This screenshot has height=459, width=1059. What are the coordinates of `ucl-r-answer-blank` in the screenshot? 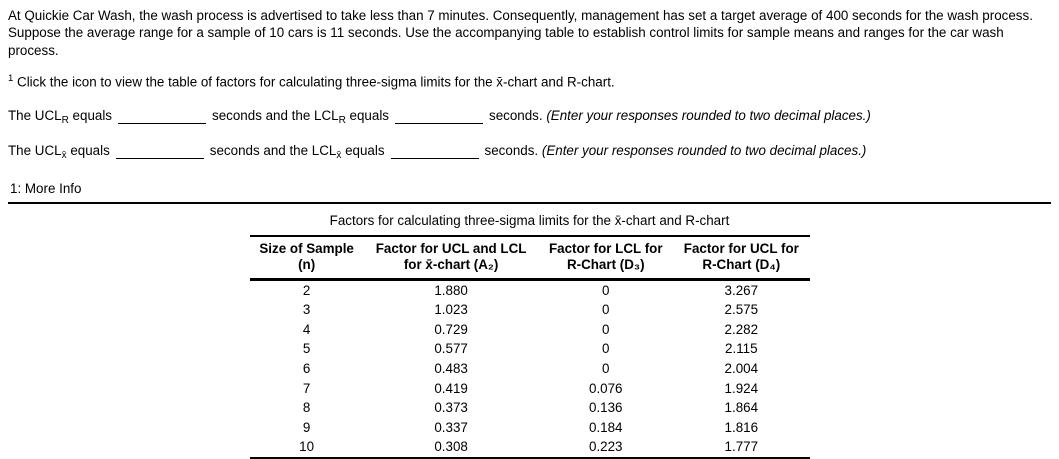 It's located at (162, 123).